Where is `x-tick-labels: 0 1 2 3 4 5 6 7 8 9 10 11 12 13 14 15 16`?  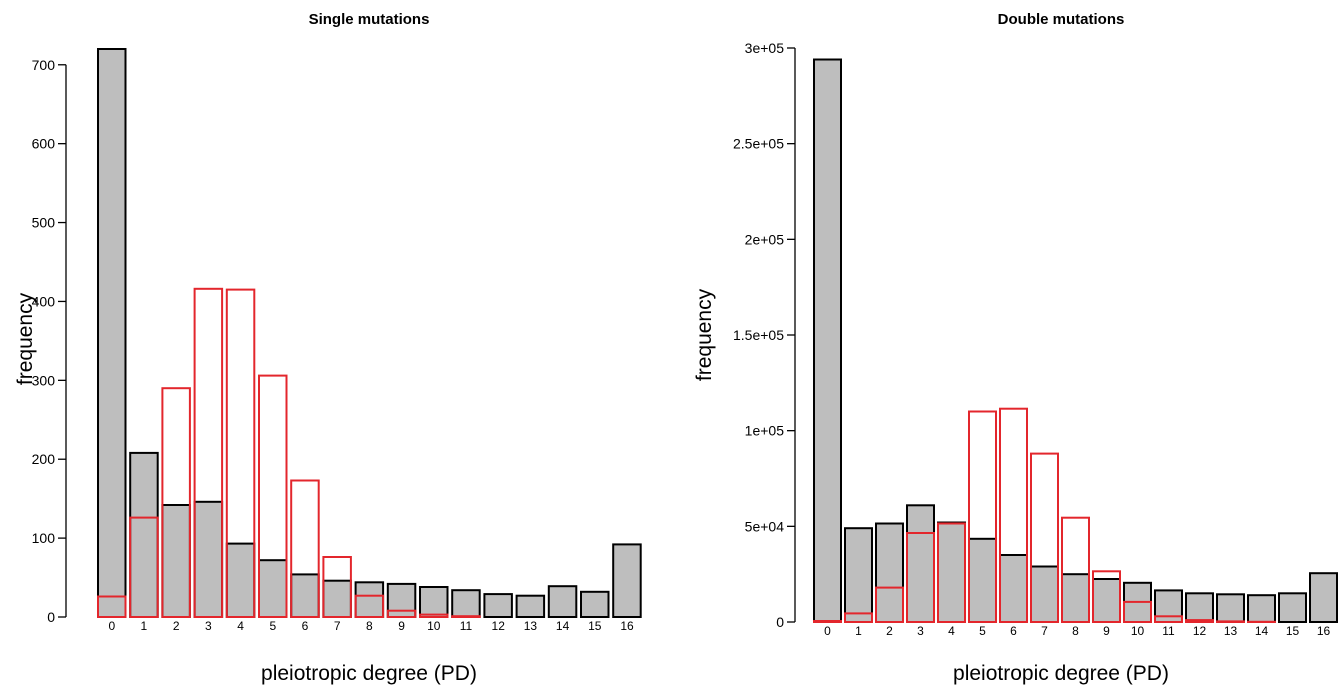 x-tick-labels: 0 1 2 3 4 5 6 7 8 9 10 11 12 13 14 15 16 is located at coordinates (1077, 631).